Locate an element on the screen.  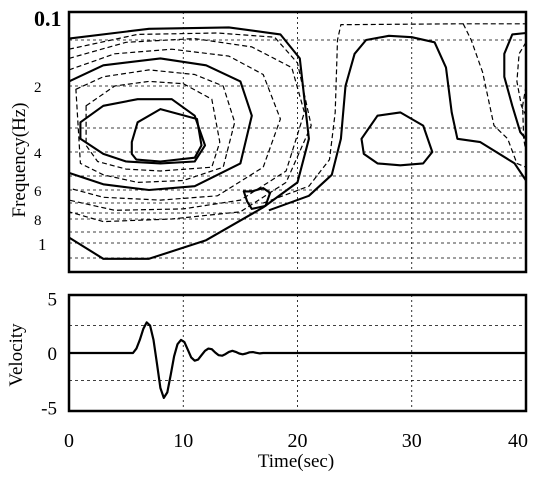
time-tick-label: 20 is located at coordinates (298, 441).